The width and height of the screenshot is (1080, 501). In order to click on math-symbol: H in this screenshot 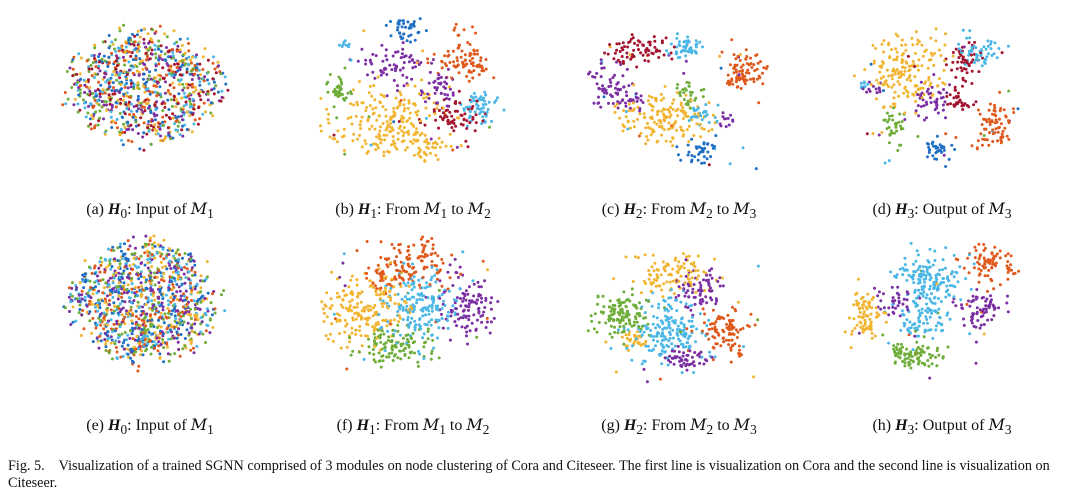, I will do `click(901, 209)`.